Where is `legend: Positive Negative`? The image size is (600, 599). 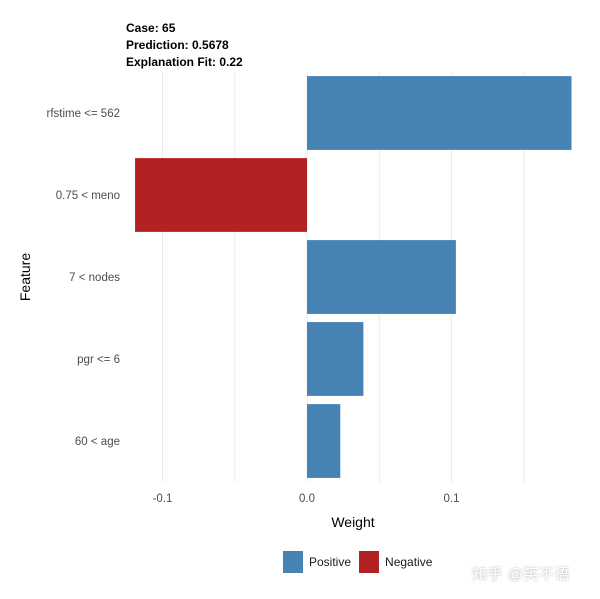
legend: Positive Negative is located at coordinates (361, 562).